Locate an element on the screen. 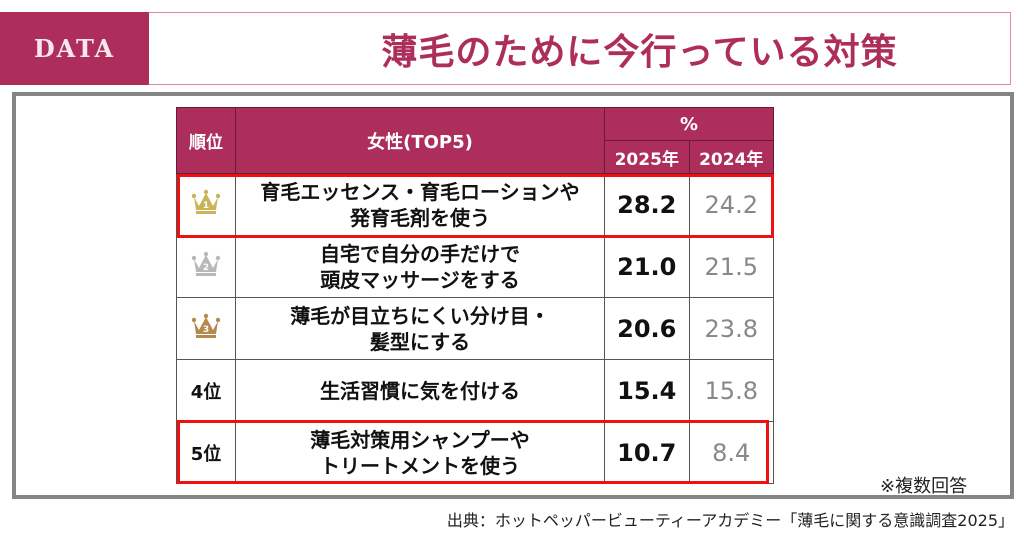 The width and height of the screenshot is (1024, 538). rank-cell: 3 is located at coordinates (206, 328).